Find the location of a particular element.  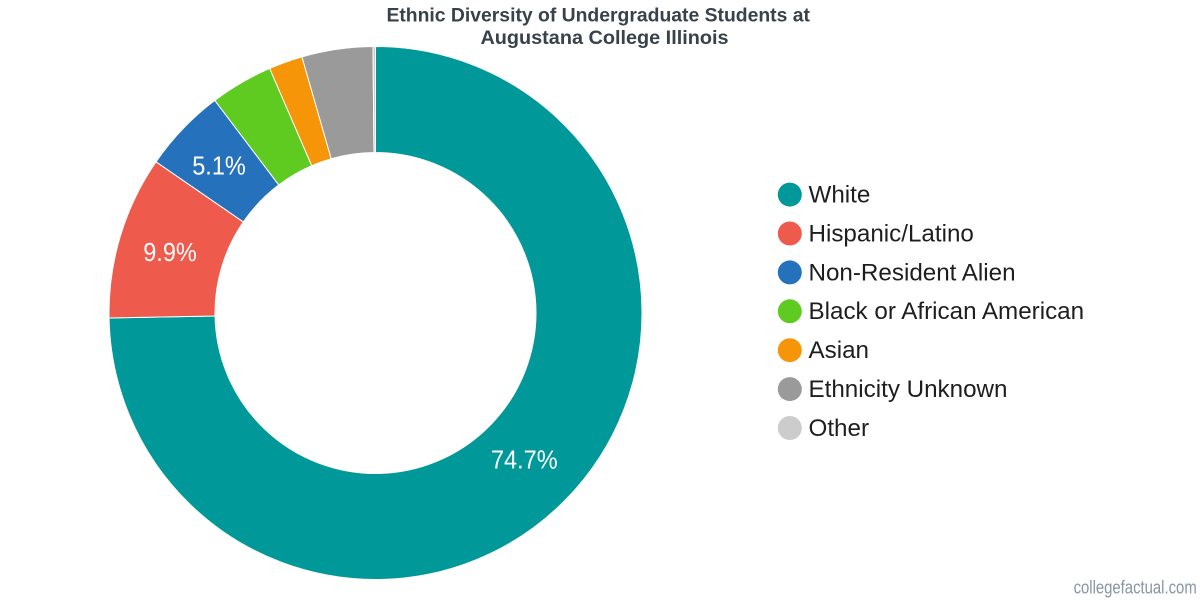

svg-text: Other is located at coordinates (839, 428).